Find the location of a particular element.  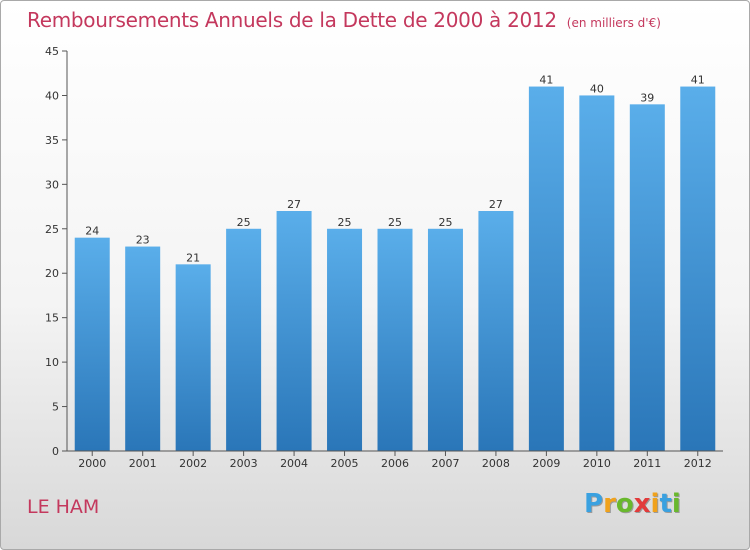

x-tick-label-2011: 2011 is located at coordinates (647, 463).